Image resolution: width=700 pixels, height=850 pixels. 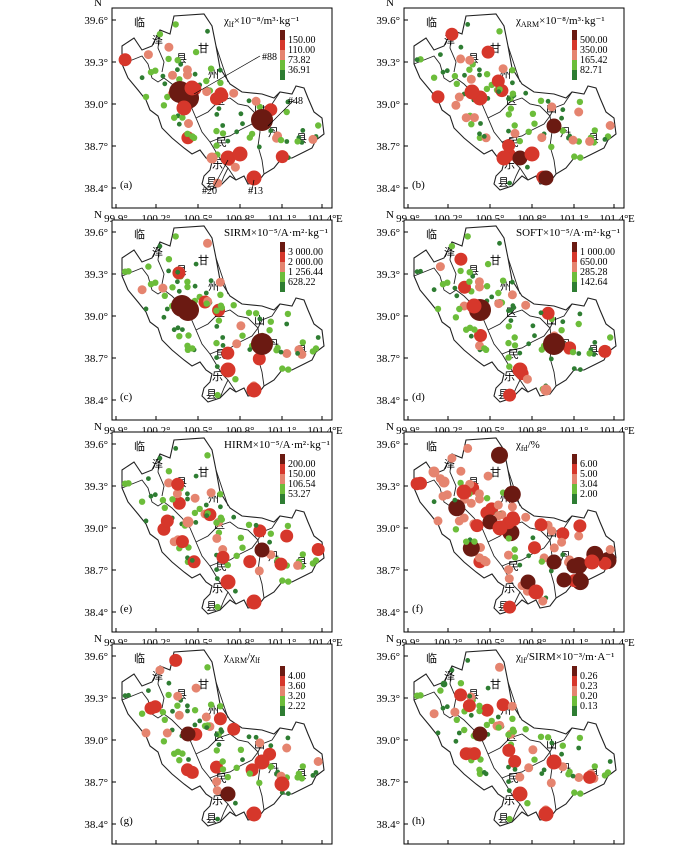 I want to click on region-label: 乐, so click(x=217, y=376).